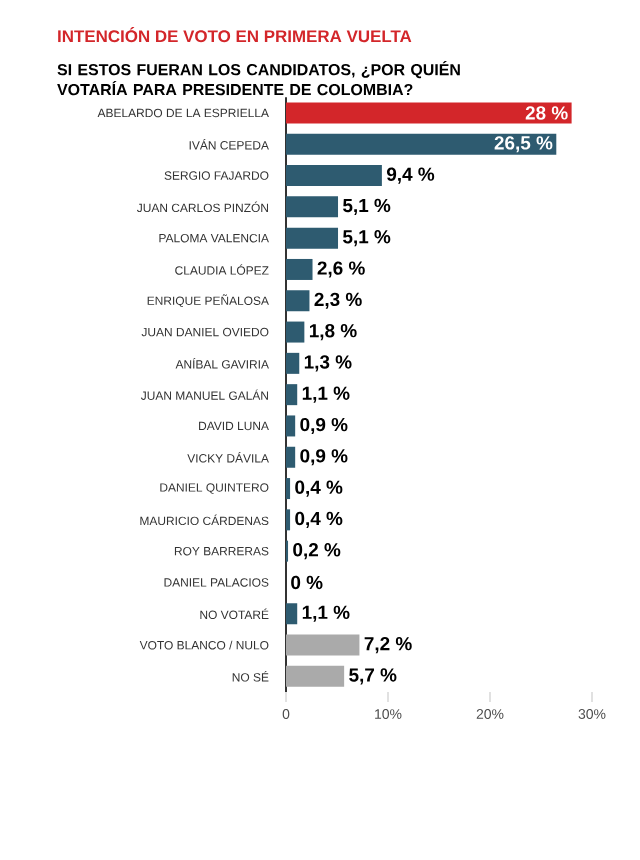 This screenshot has width=640, height=860. What do you see at coordinates (373, 676) in the screenshot?
I see `data-label: 5,7 %` at bounding box center [373, 676].